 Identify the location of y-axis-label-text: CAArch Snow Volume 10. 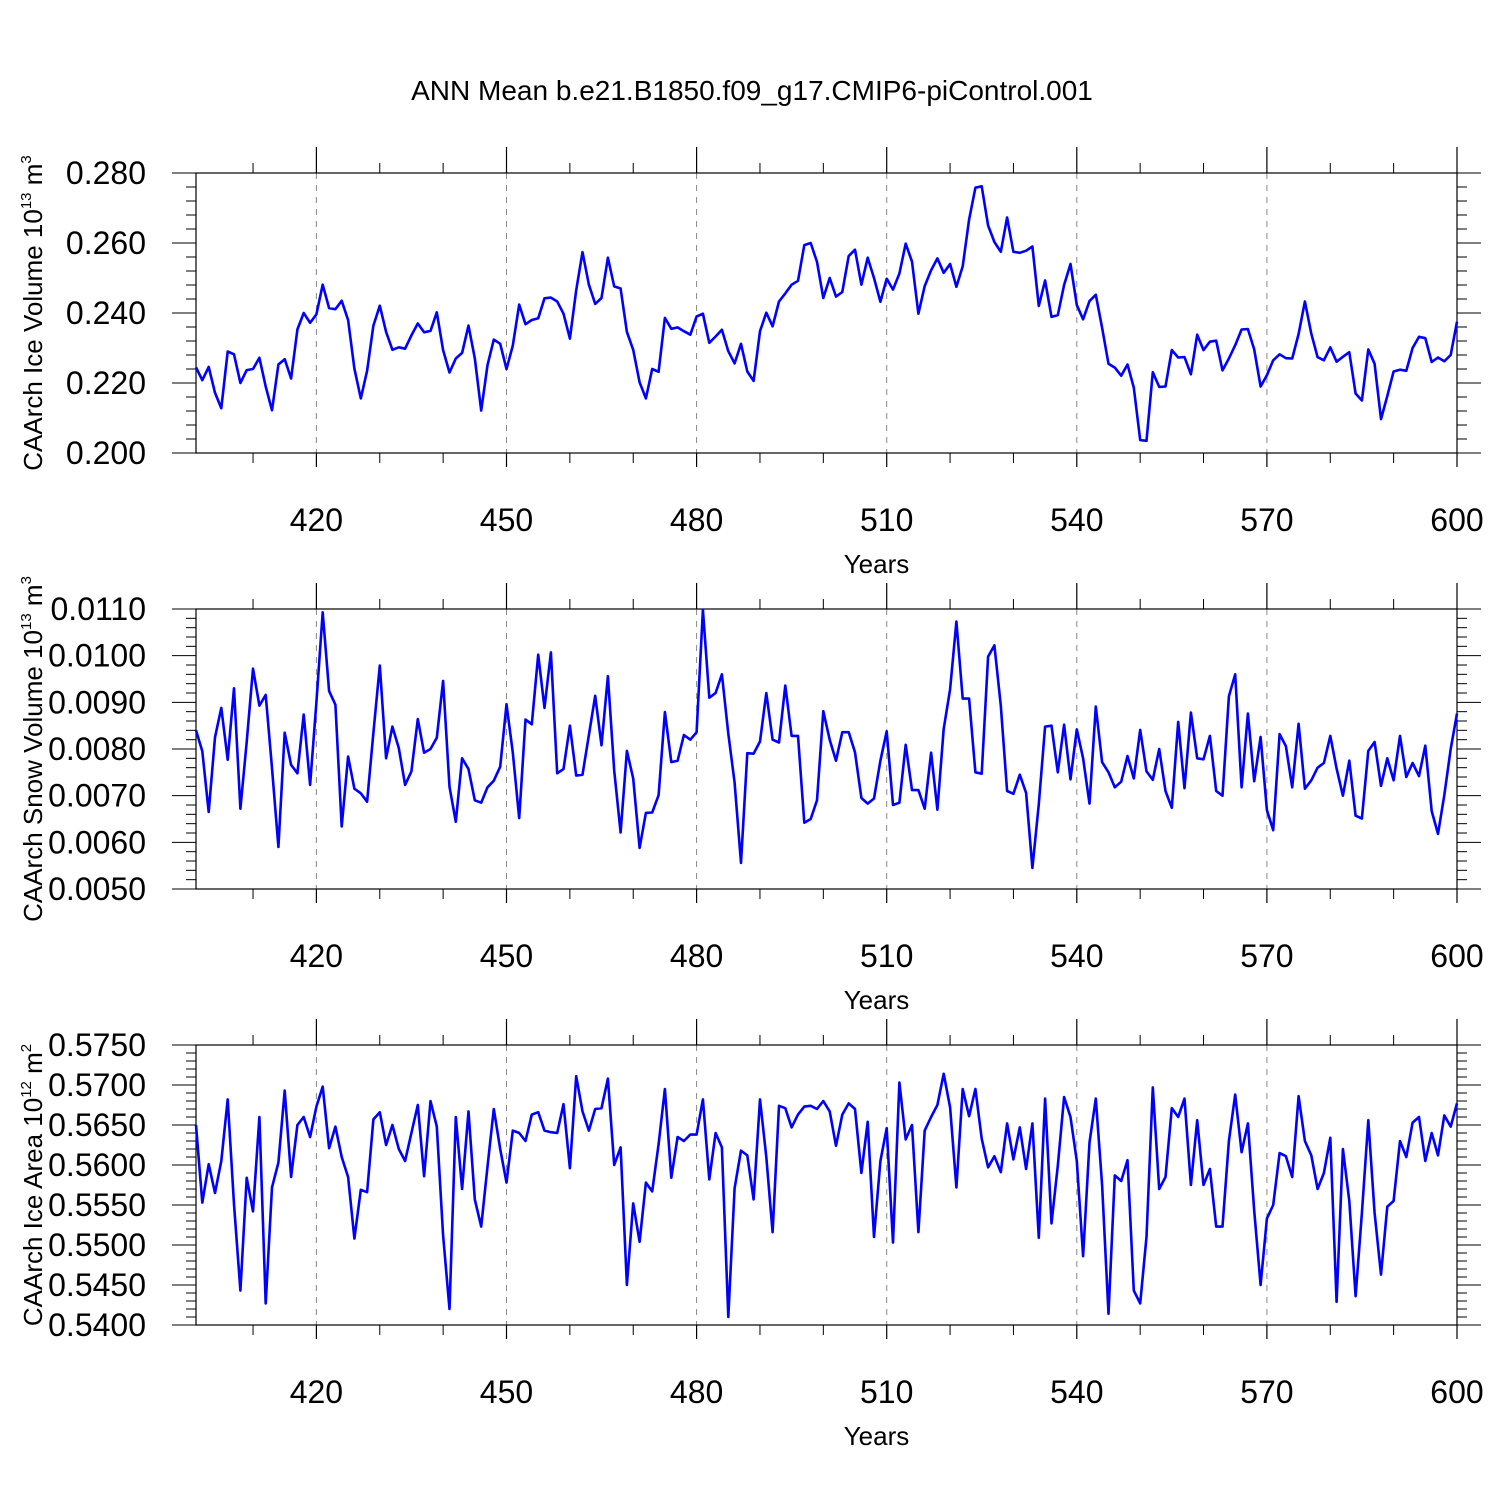
(33, 776).